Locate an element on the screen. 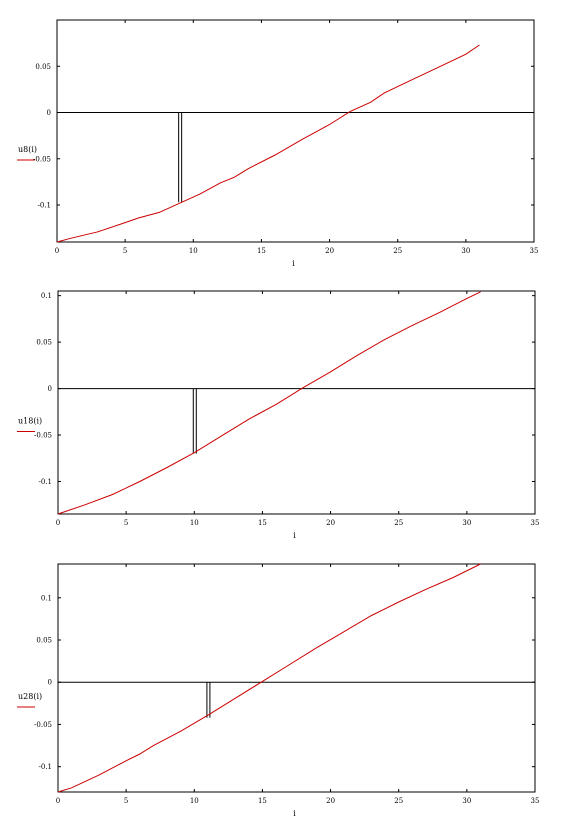  legend-label: u8(i) is located at coordinates (27, 149).